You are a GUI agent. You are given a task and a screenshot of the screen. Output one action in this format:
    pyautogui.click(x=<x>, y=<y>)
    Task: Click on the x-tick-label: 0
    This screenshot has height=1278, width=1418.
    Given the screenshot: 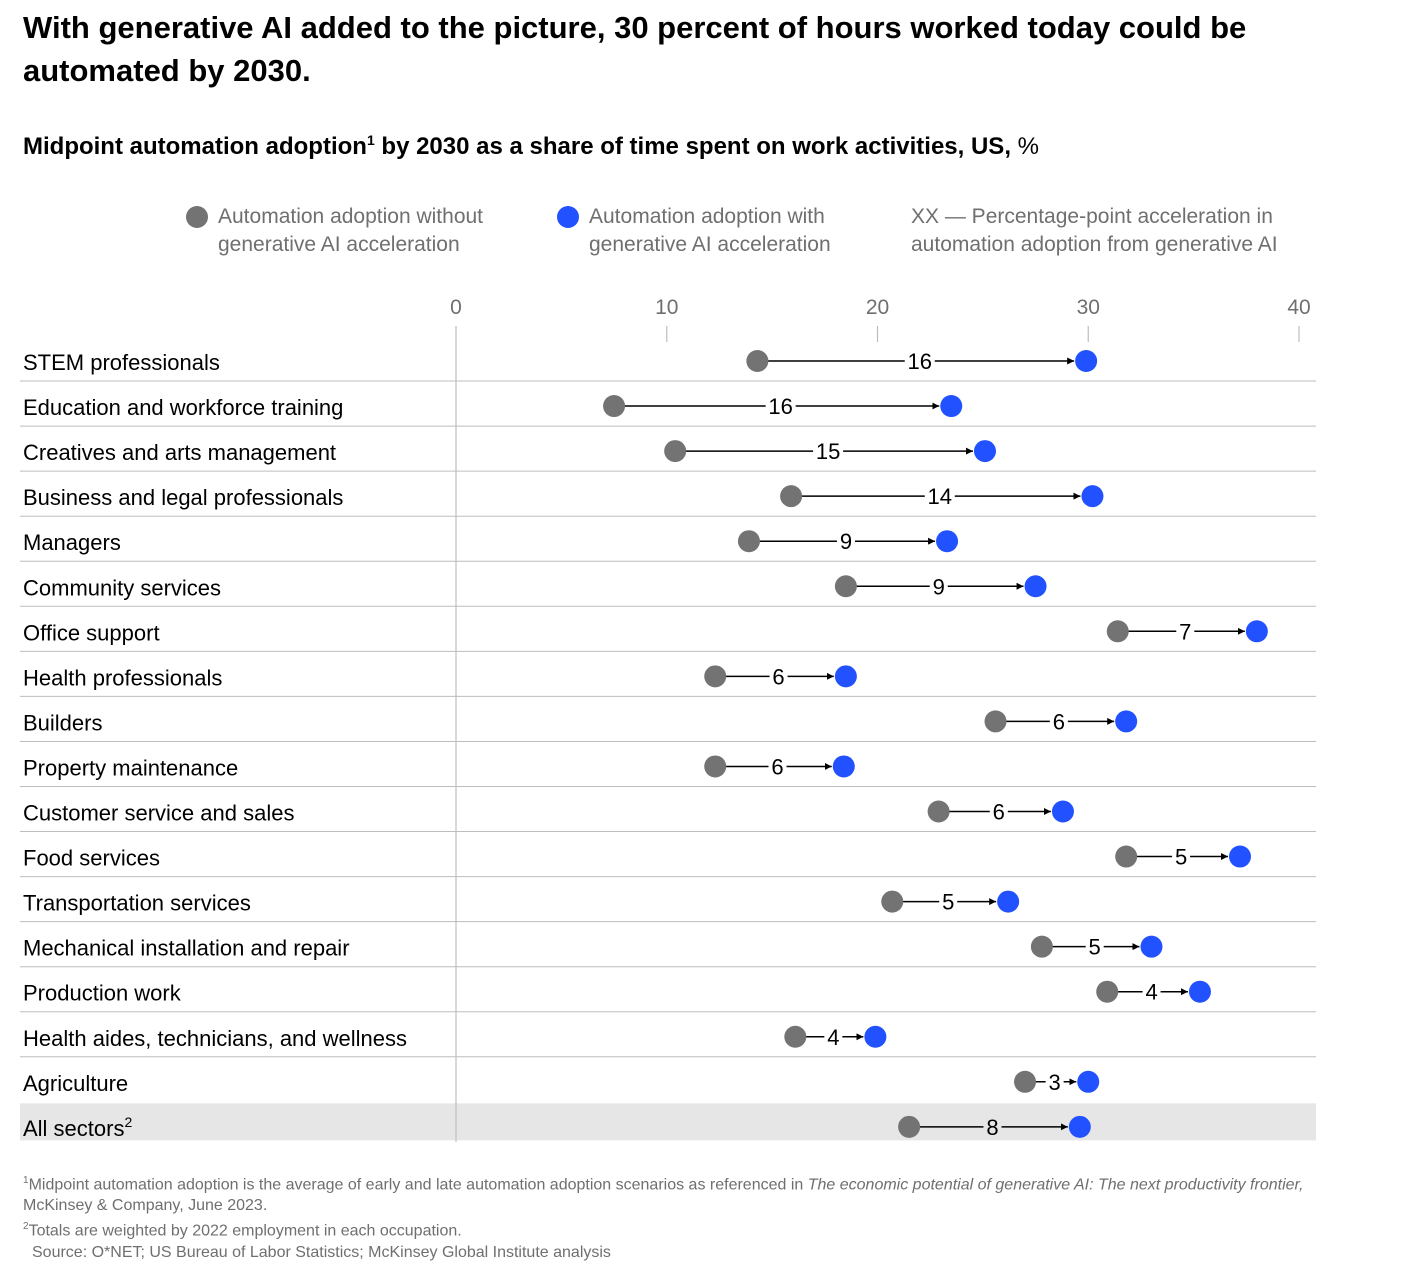 What is the action you would take?
    pyautogui.click(x=456, y=307)
    